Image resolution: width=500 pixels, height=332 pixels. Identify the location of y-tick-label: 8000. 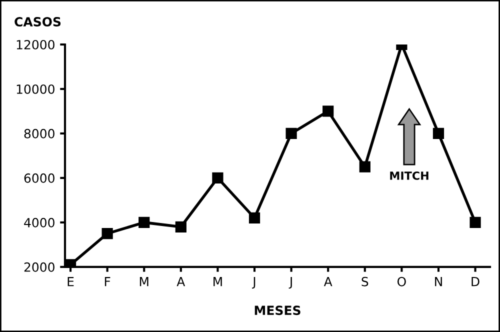
(39, 133).